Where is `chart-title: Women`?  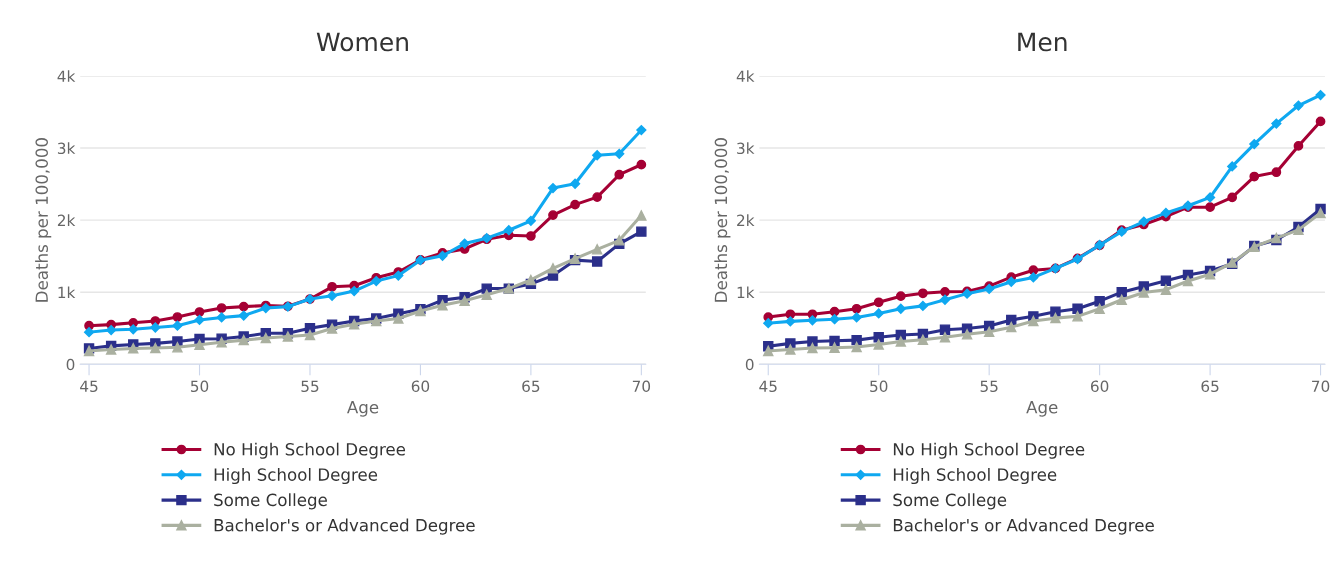
chart-title: Women is located at coordinates (362, 42).